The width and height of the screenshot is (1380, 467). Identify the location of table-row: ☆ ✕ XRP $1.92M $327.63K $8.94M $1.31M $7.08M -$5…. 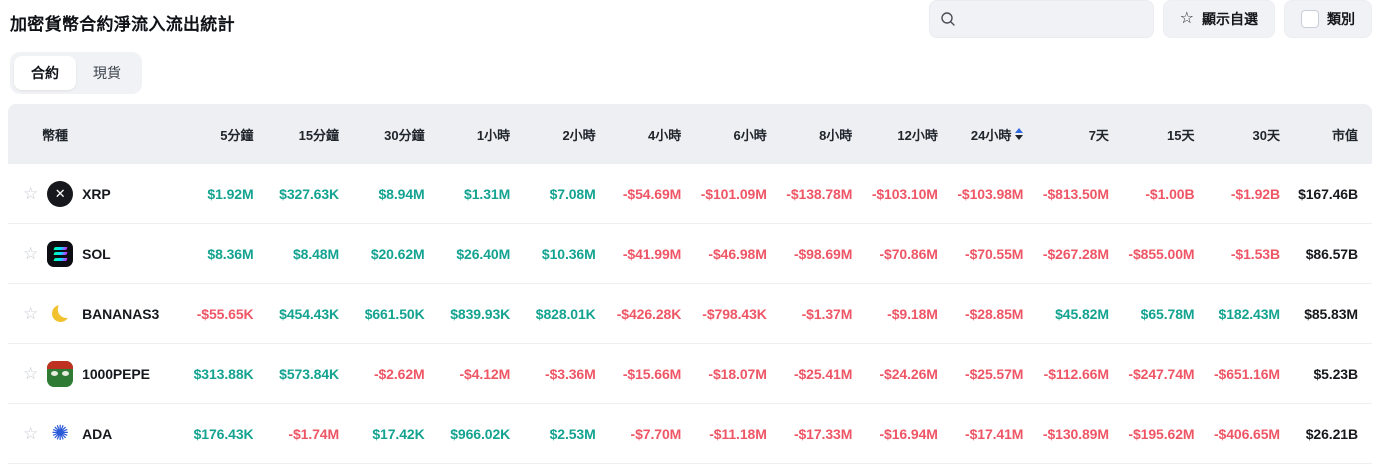
(690, 194).